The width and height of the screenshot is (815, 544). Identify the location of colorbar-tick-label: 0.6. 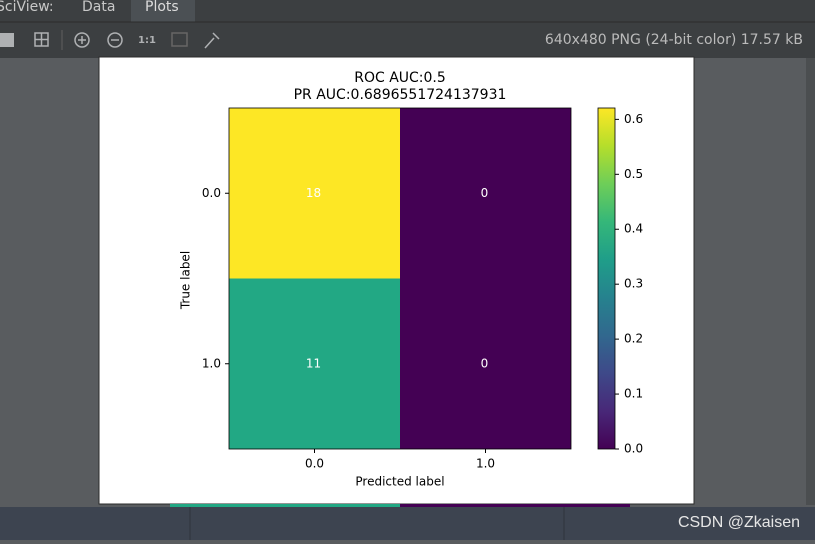
(633, 119).